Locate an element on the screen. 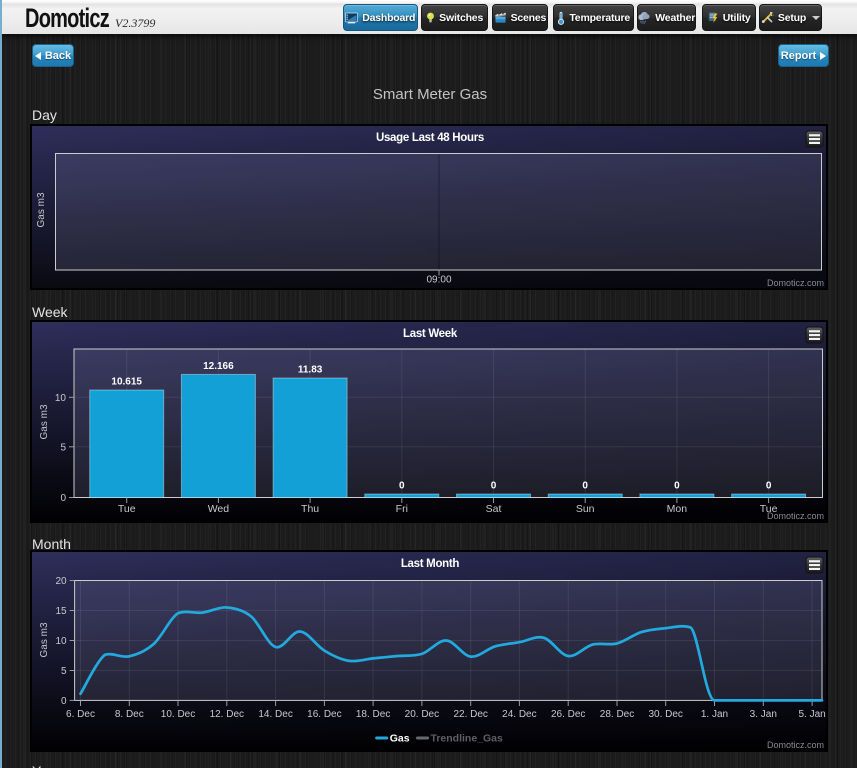 The image size is (857, 768). svg-text: 15 is located at coordinates (61, 611).